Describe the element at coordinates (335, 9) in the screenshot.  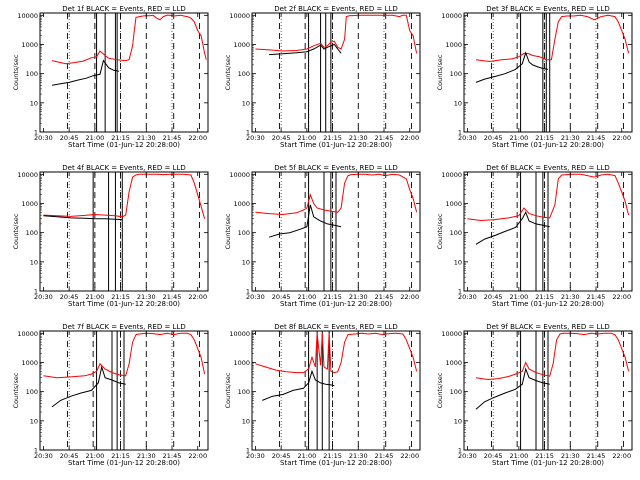
I see `panel-title: Det 2f BLACK = Events, RED = LLD` at that location.